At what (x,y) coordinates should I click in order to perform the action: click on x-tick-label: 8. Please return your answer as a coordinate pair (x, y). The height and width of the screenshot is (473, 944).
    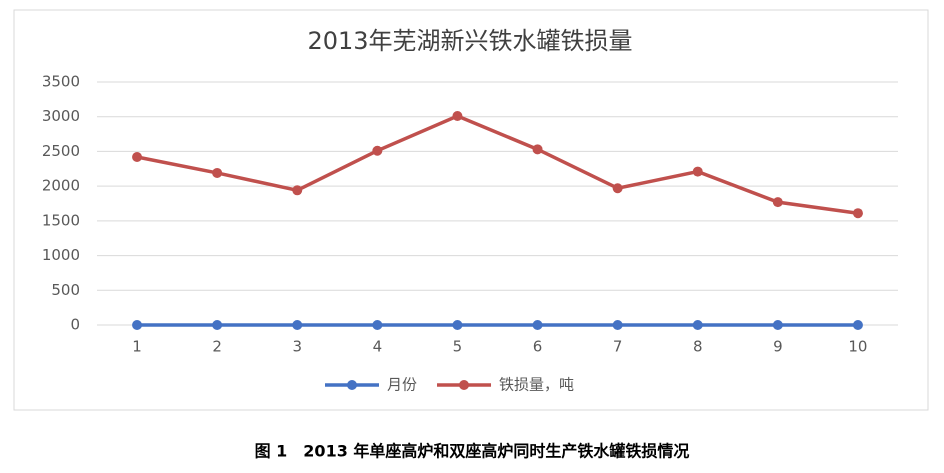
    Looking at the image, I should click on (698, 347).